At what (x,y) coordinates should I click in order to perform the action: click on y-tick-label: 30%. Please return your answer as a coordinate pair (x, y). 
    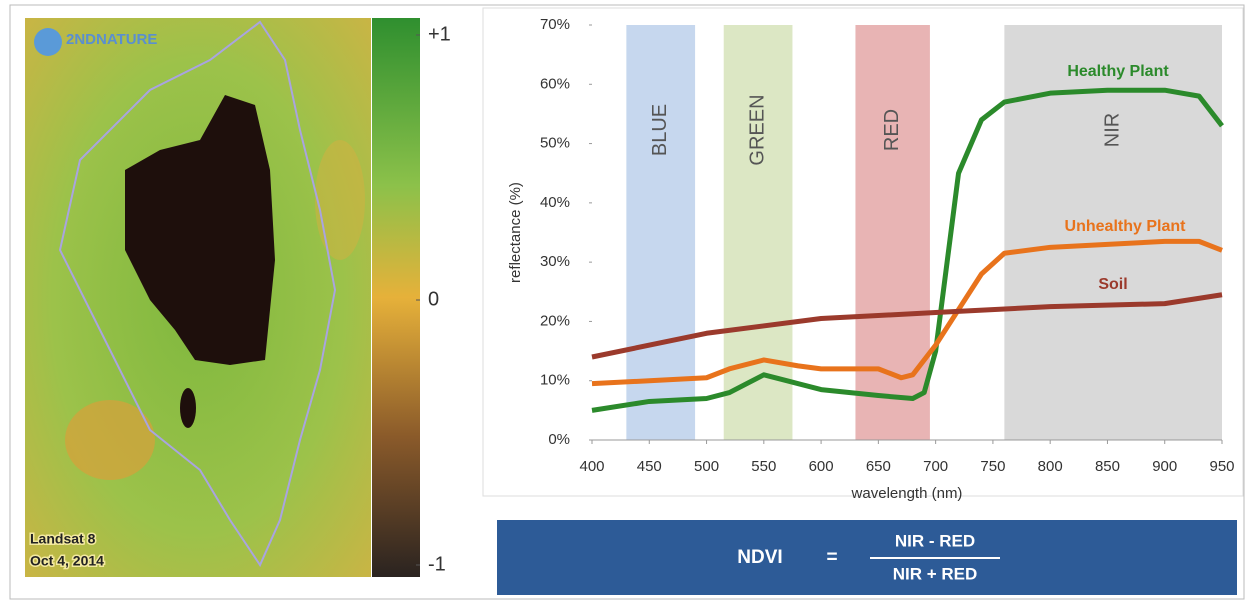
    Looking at the image, I should click on (555, 261).